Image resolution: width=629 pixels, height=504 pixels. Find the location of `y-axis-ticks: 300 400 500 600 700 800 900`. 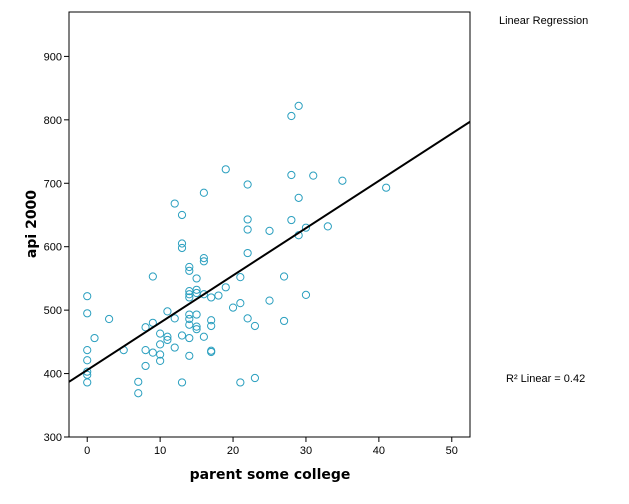

y-axis-ticks: 300 400 500 600 700 800 900 is located at coordinates (56, 247).